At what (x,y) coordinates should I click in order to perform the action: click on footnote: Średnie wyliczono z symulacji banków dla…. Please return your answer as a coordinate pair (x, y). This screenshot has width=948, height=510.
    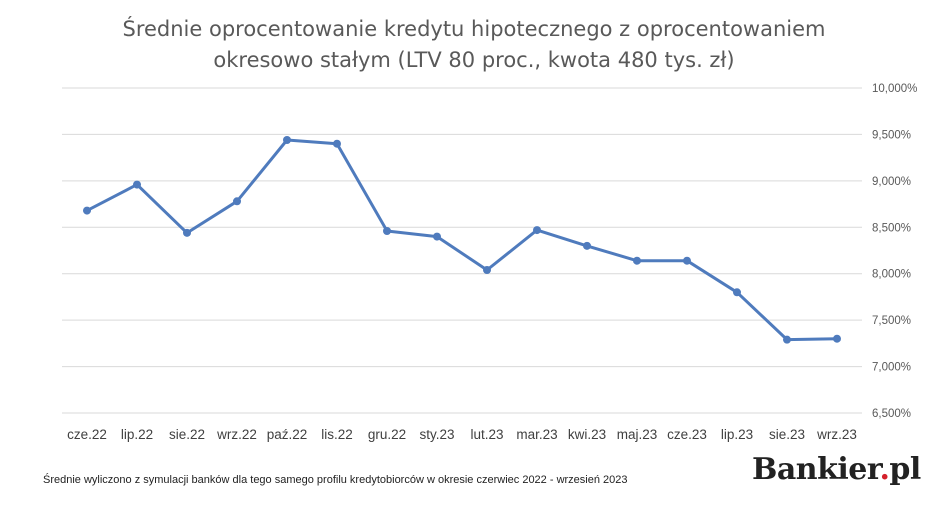
    Looking at the image, I should click on (335, 480).